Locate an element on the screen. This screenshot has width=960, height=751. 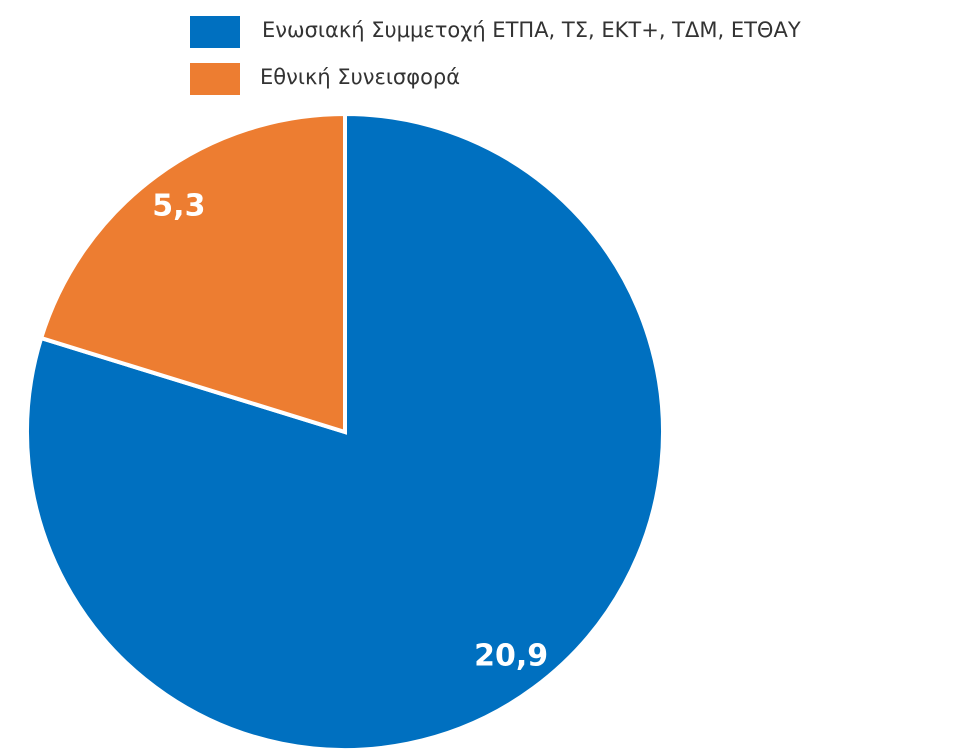
pie-slice is located at coordinates (192, 273).